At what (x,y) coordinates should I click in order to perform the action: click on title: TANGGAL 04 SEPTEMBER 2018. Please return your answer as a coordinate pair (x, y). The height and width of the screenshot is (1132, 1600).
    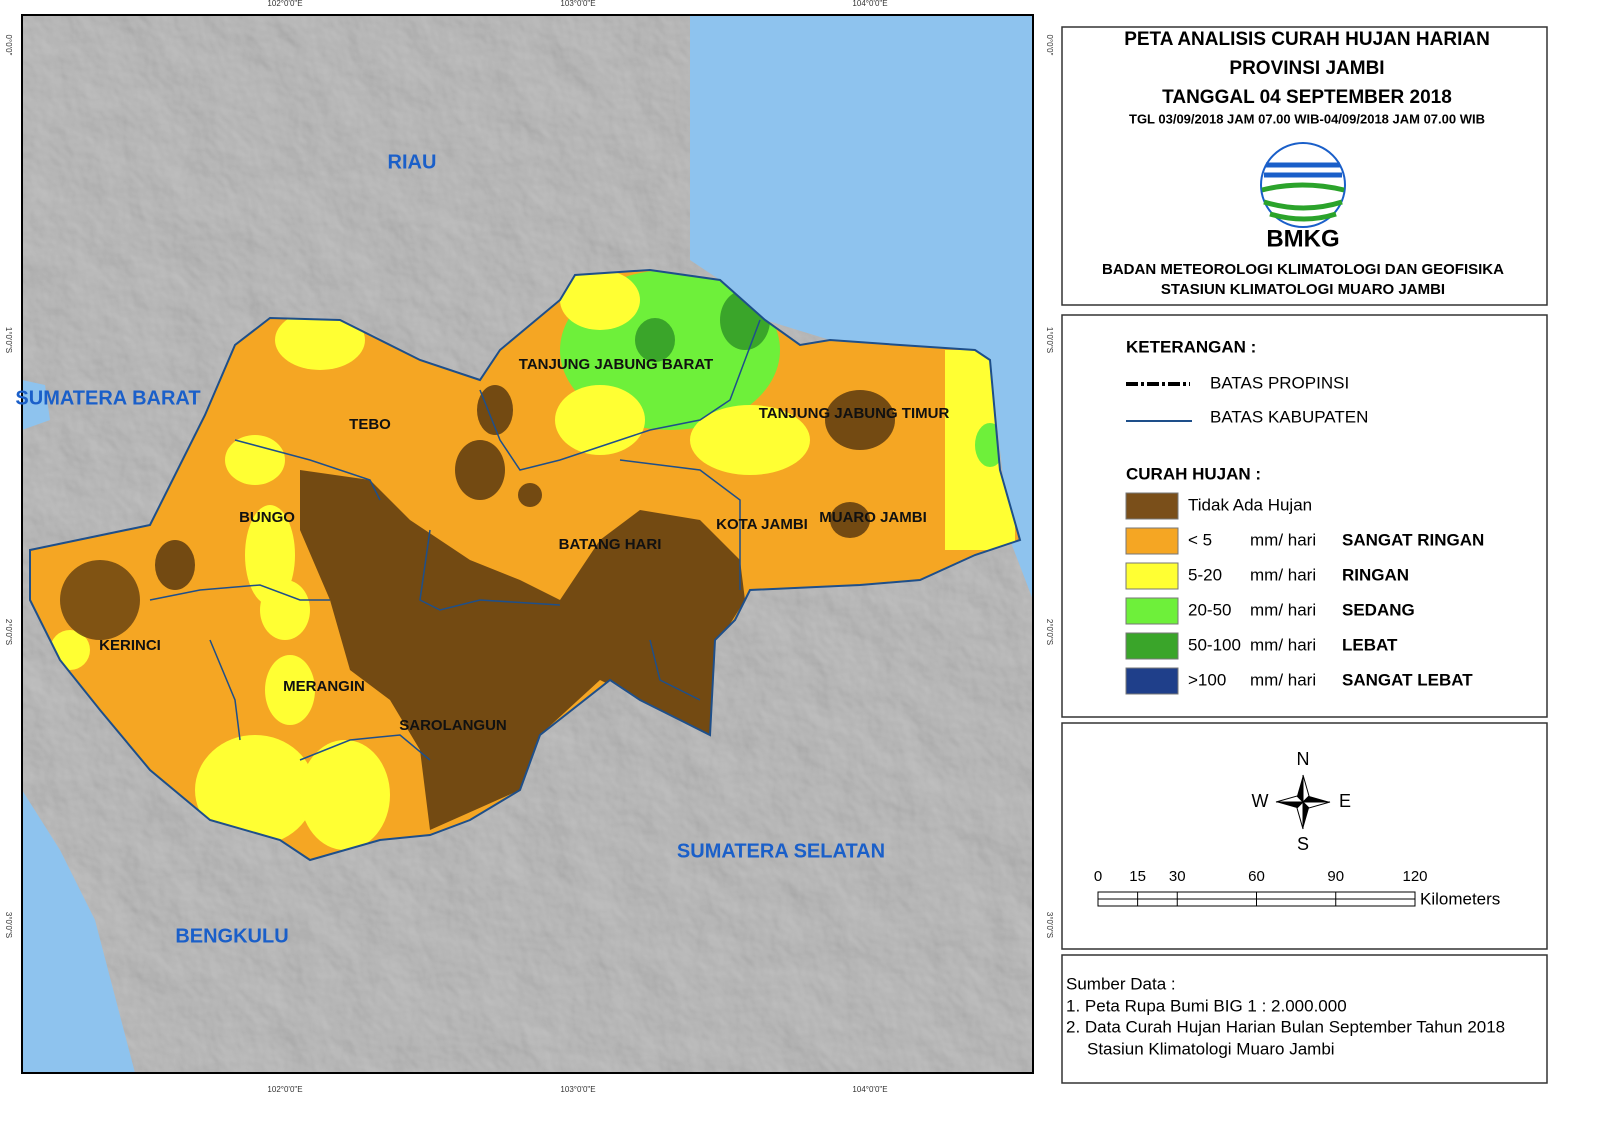
    Looking at the image, I should click on (1307, 97).